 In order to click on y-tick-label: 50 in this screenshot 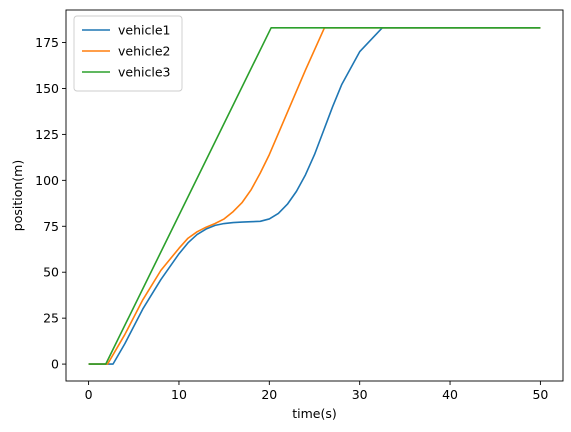, I will do `click(51, 272)`.